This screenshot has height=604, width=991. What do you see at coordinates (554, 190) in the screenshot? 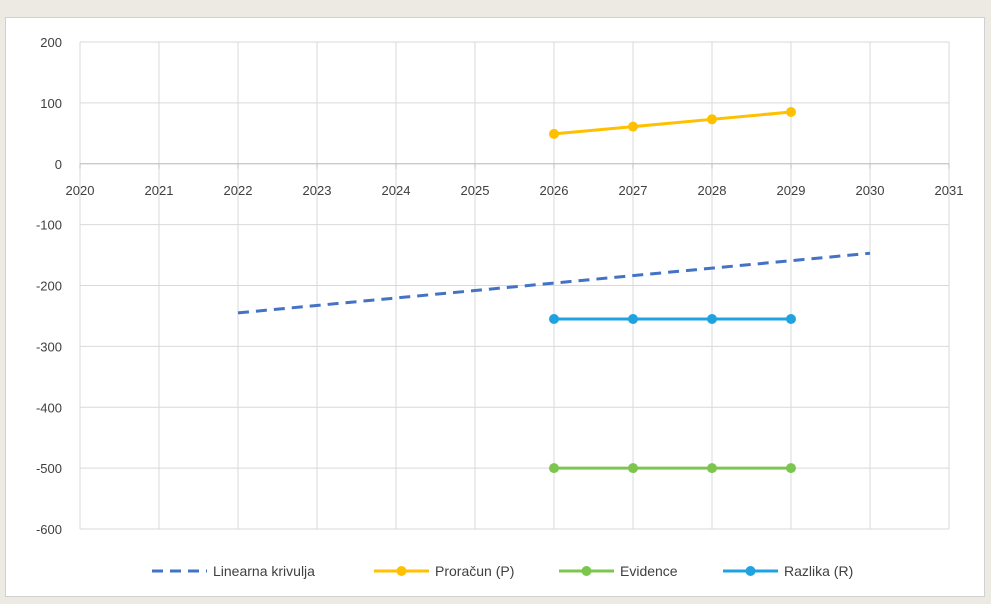
I see `x-tick-label: 2026` at bounding box center [554, 190].